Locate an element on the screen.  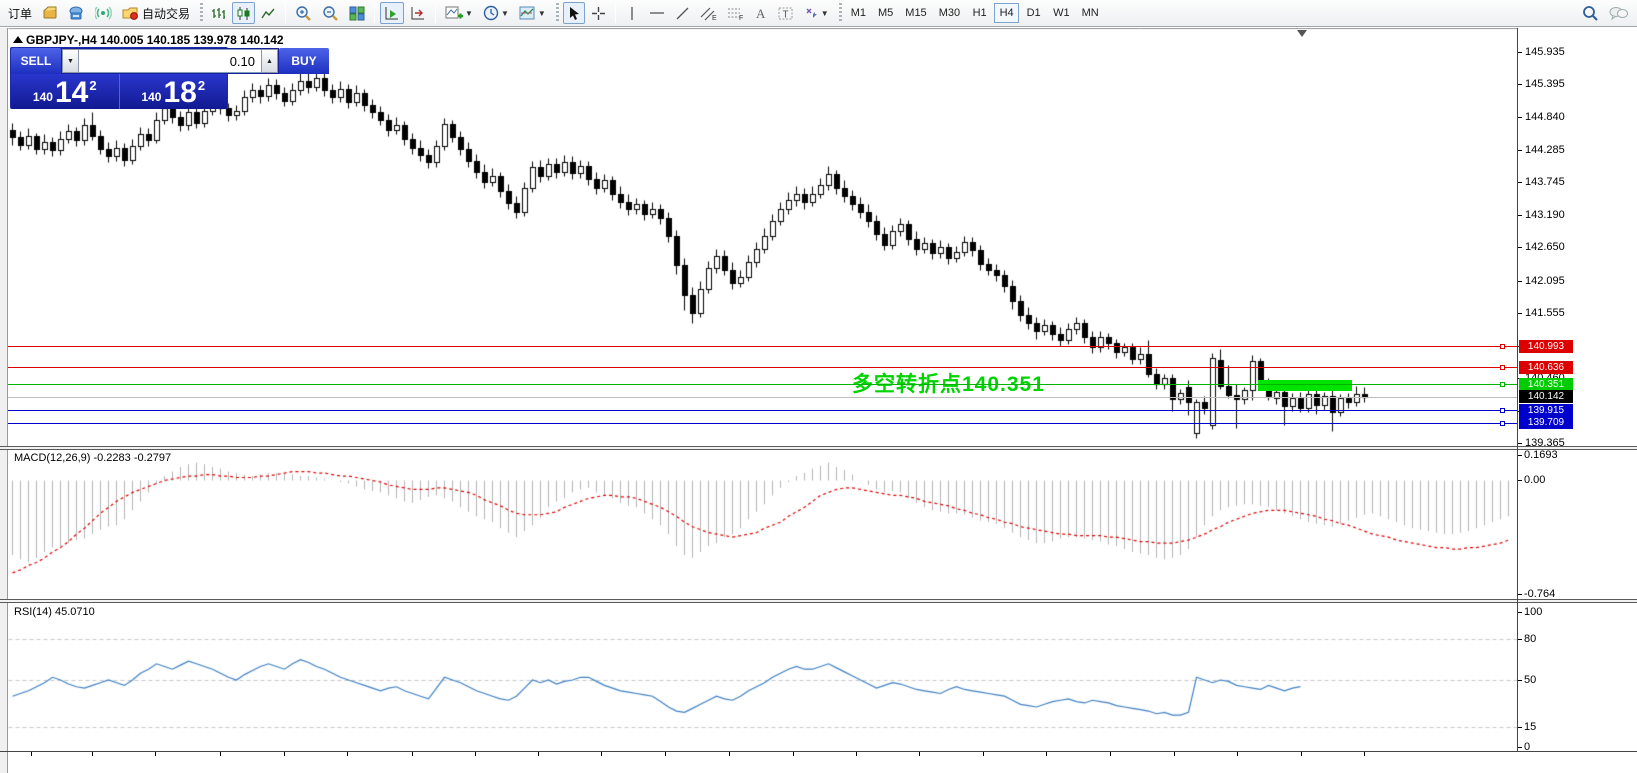
rsi-indicator-label: RSI(14) 45.0710 is located at coordinates (54, 612).